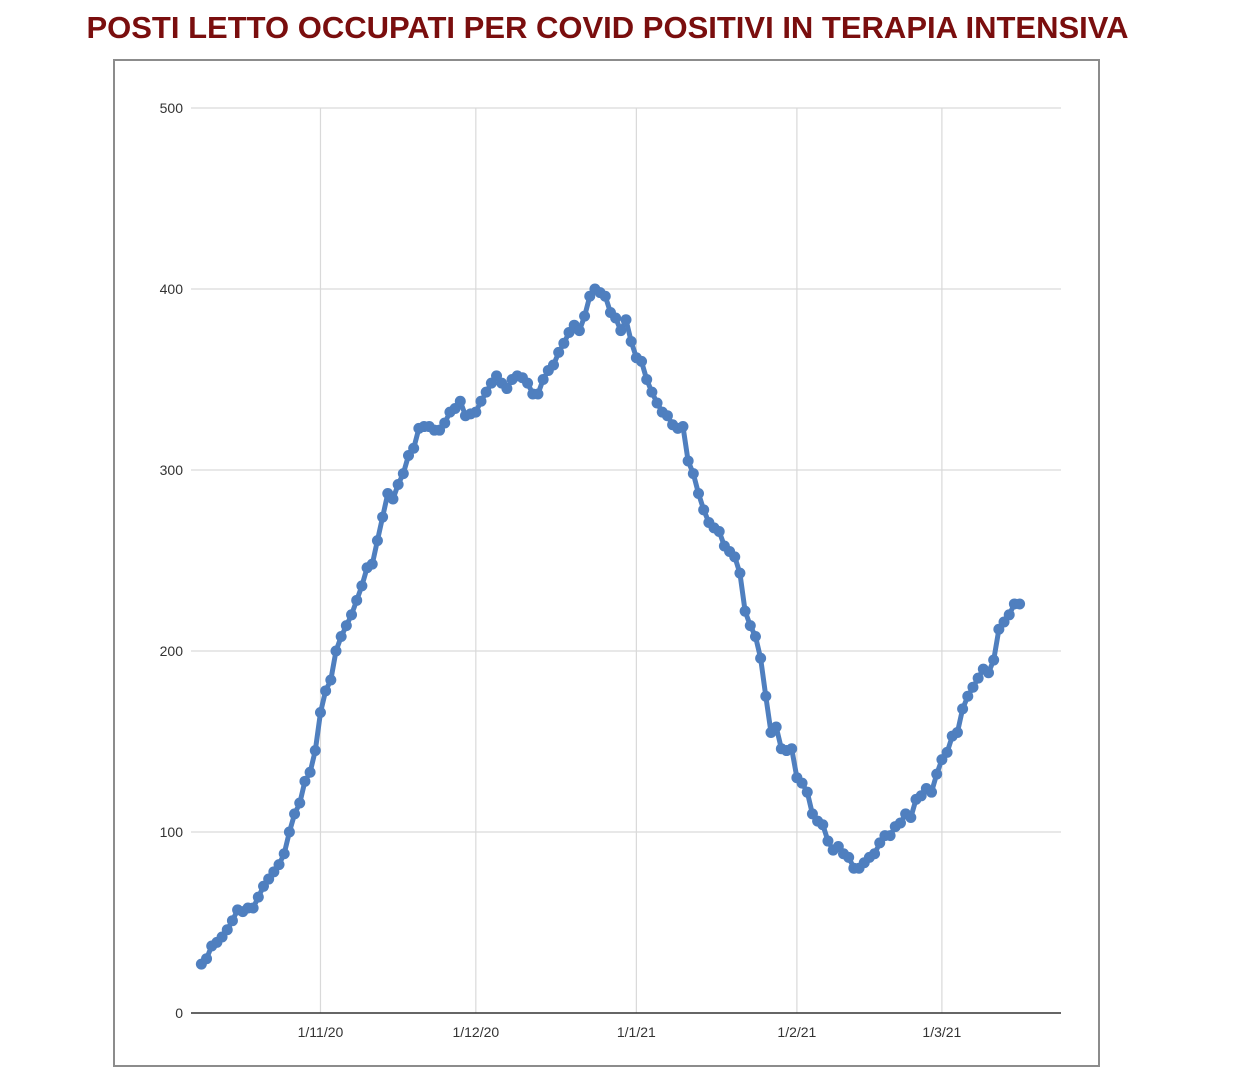 The width and height of the screenshot is (1255, 1092). I want to click on y-axis-tick-labels: 0 100 200 300 400 500, so click(172, 560).